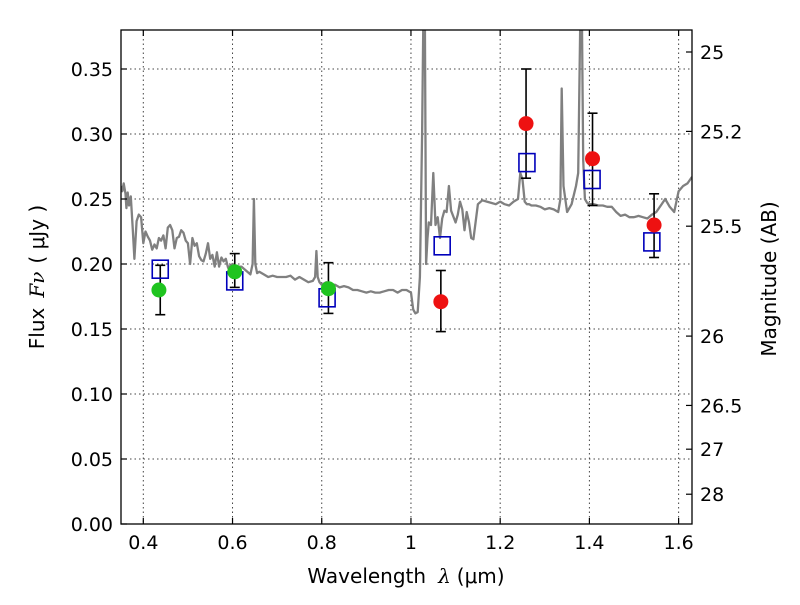 The image size is (800, 605). What do you see at coordinates (92, 70) in the screenshot?
I see `y-tick-label: 0.35` at bounding box center [92, 70].